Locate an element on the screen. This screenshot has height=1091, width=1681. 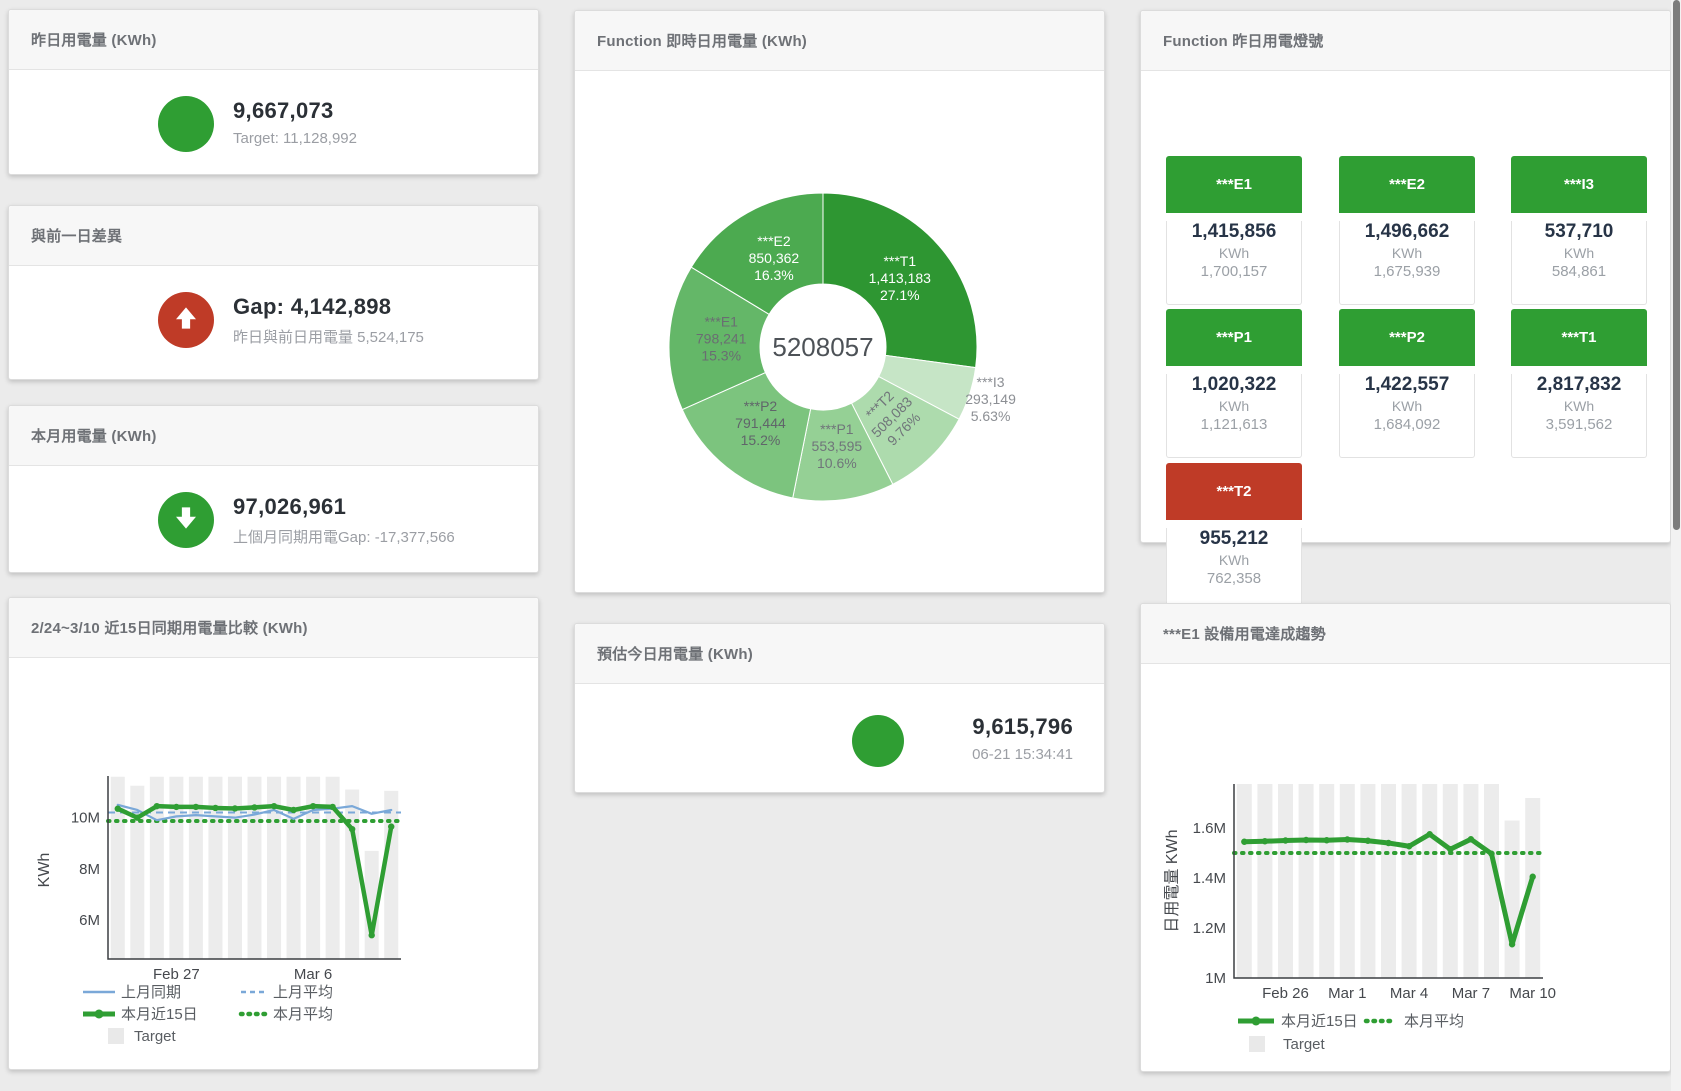
svg-text: 6M is located at coordinates (89, 920).